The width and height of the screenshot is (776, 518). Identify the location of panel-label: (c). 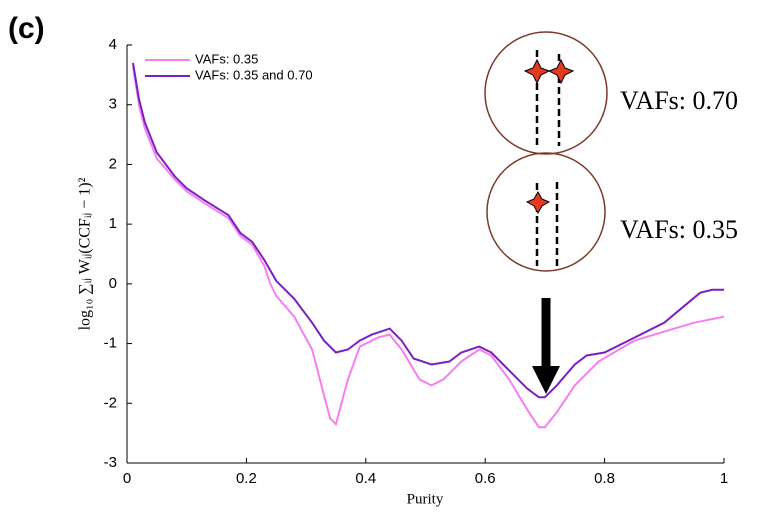
(26, 28).